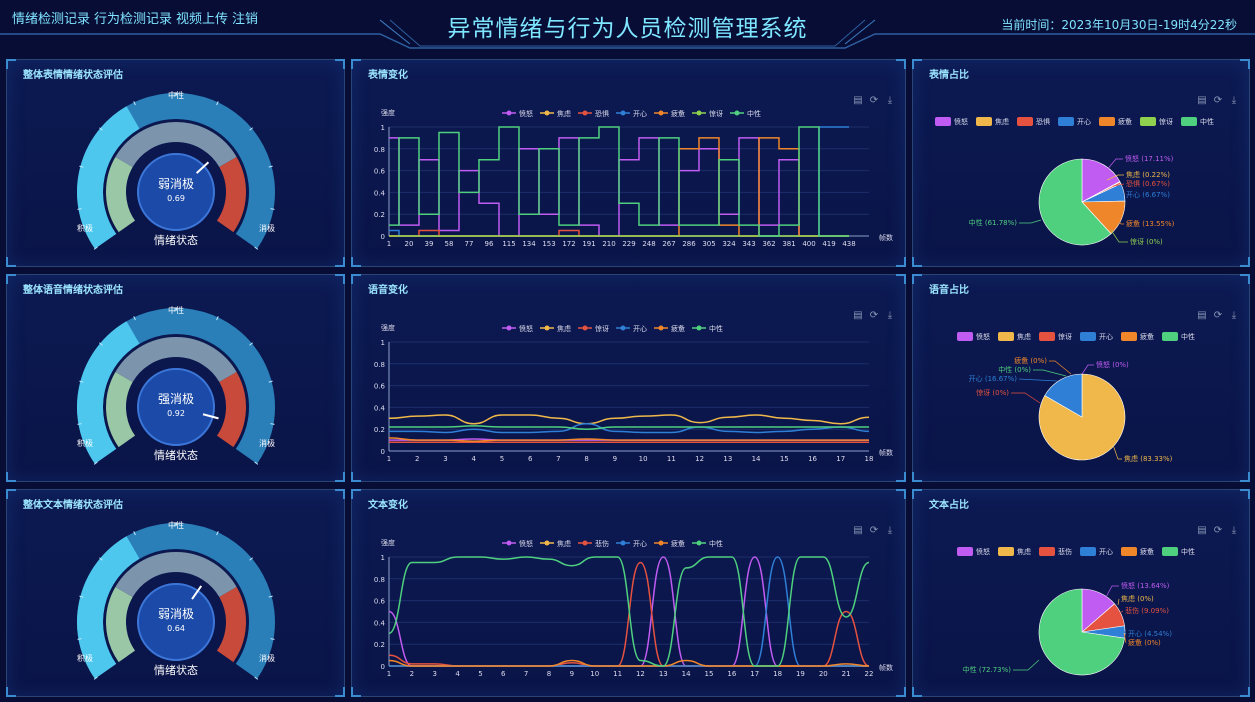 This screenshot has height=702, width=1255. What do you see at coordinates (593, 113) in the screenshot?
I see `legend-item: 恐惧` at bounding box center [593, 113].